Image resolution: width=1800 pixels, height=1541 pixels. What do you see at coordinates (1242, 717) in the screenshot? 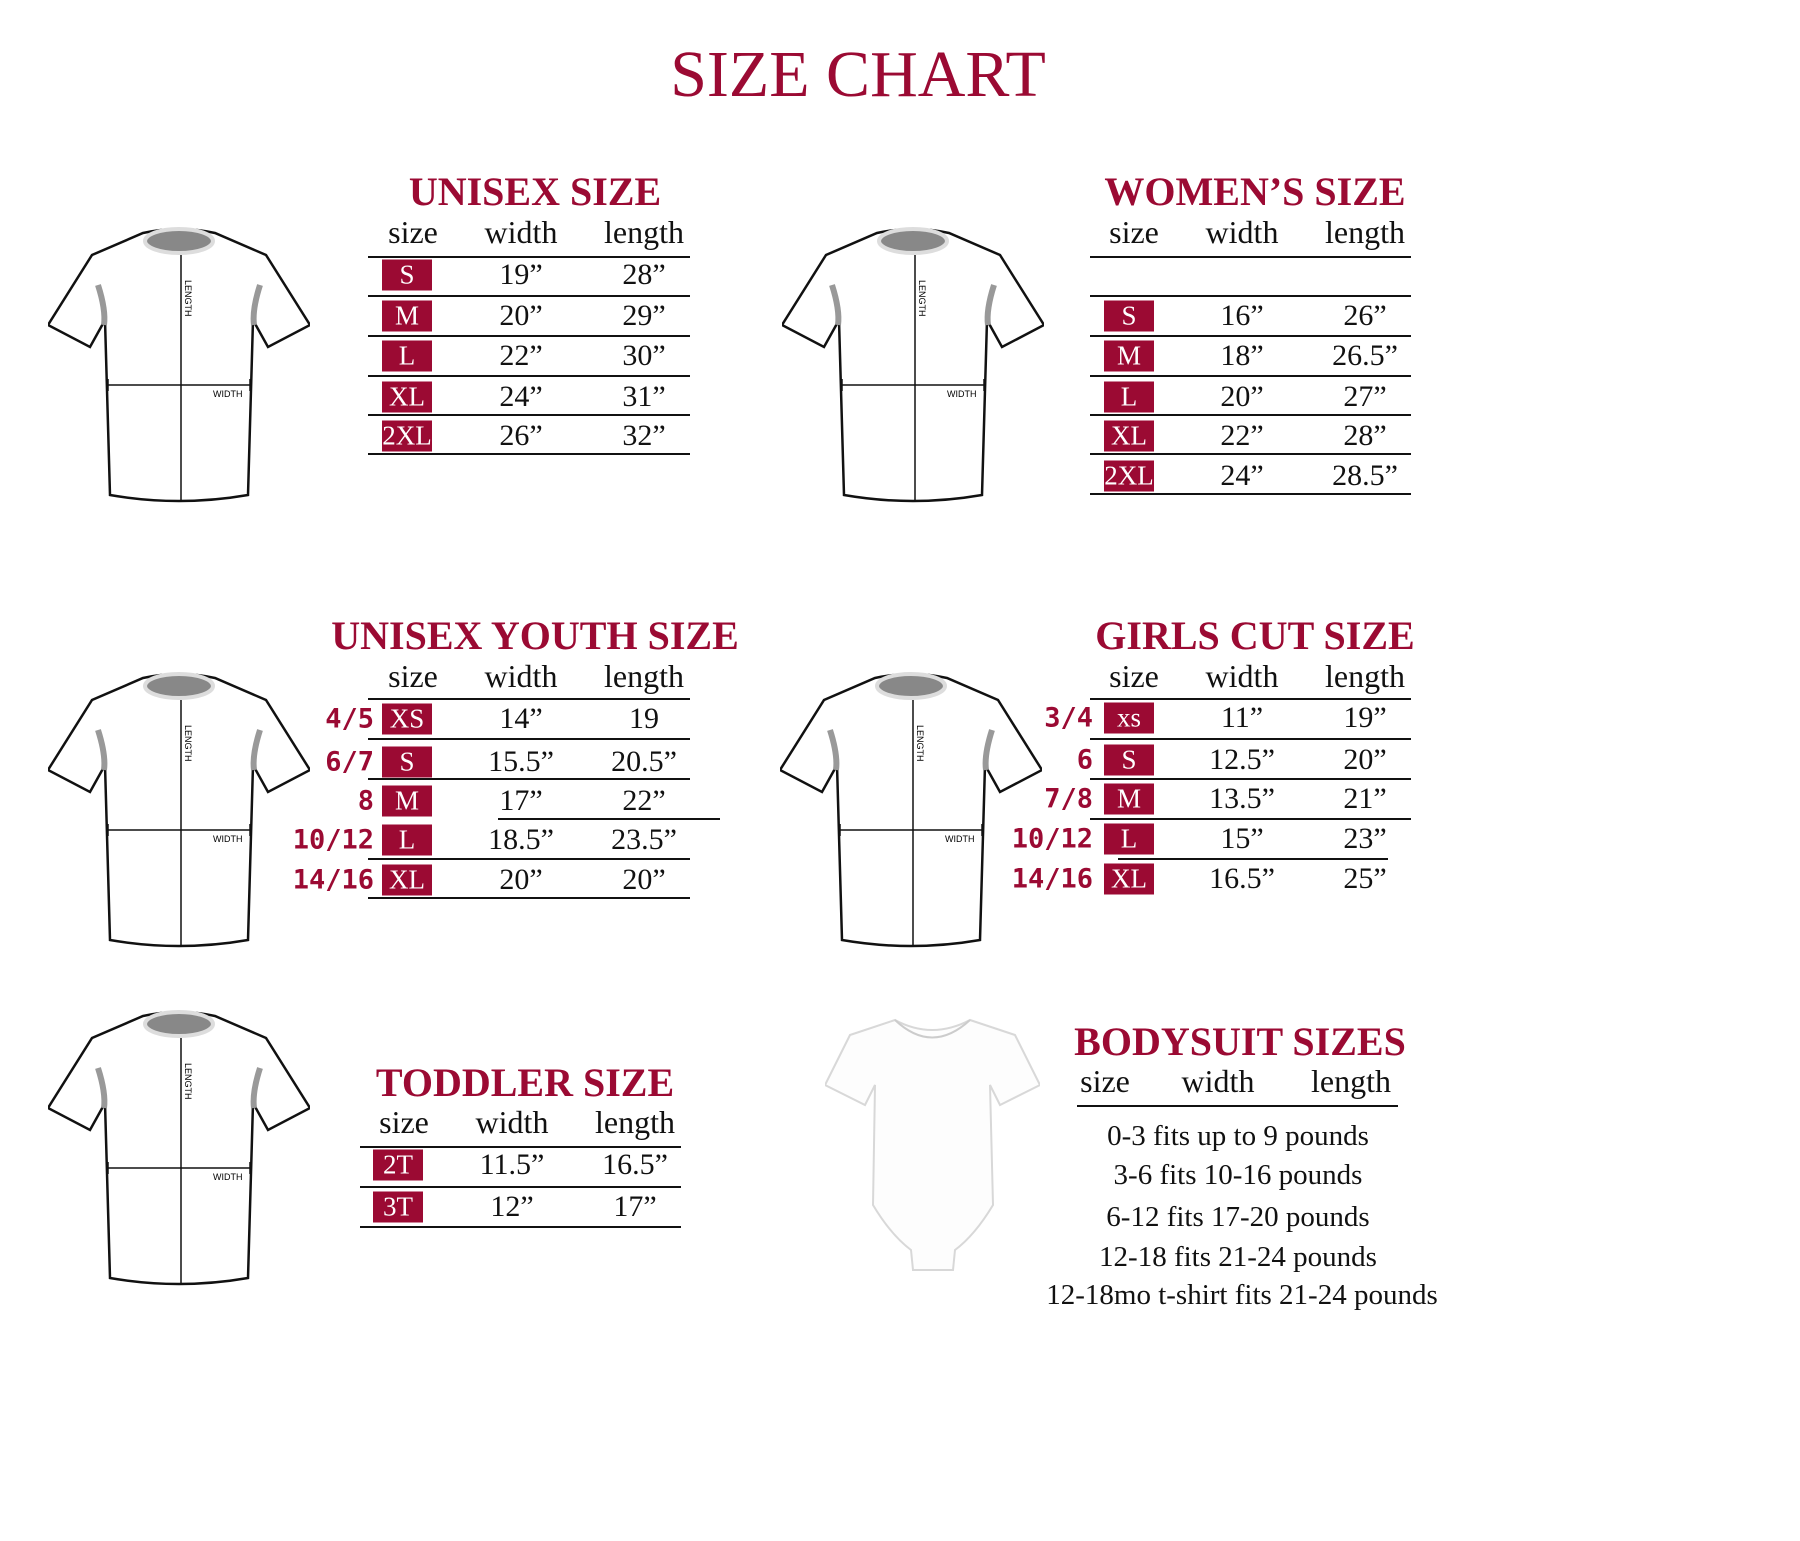
I see `width-value: 11”` at bounding box center [1242, 717].